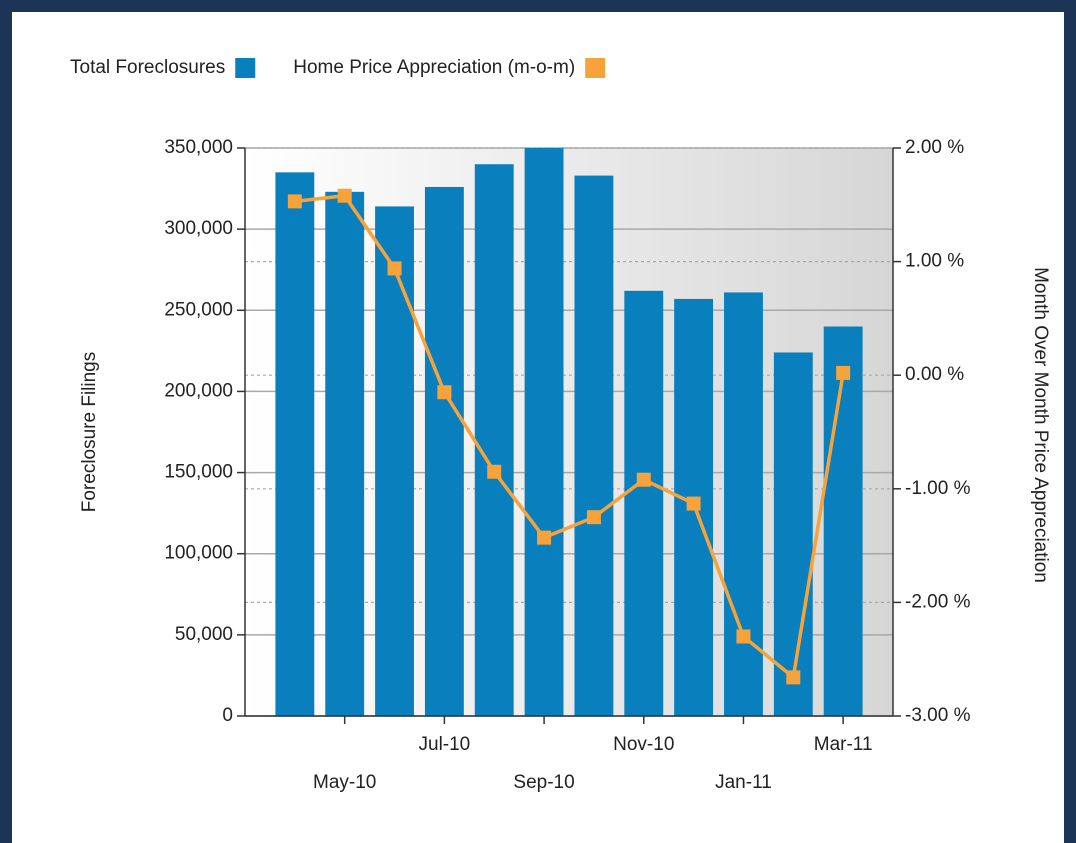 The image size is (1076, 843). What do you see at coordinates (445, 744) in the screenshot?
I see `x-tick-label: Jul-10` at bounding box center [445, 744].